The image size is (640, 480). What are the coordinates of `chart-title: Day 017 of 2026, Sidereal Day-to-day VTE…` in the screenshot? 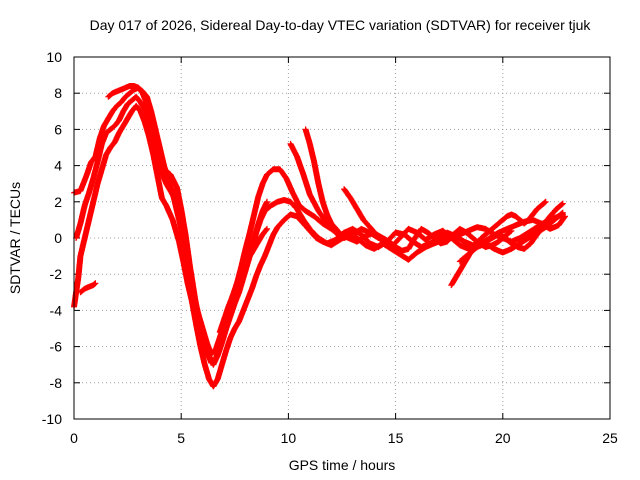 It's located at (341, 25).